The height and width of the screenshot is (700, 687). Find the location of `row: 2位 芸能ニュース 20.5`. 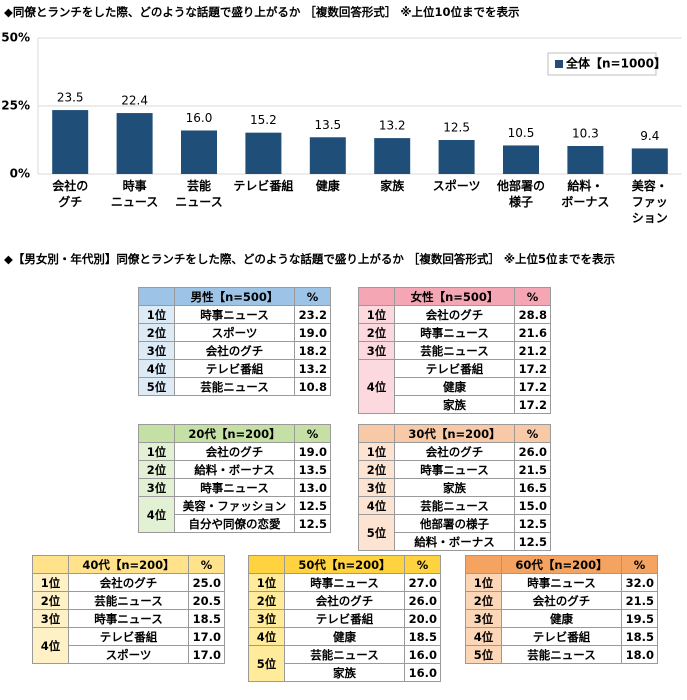

row: 2位 芸能ニュース 20.5 is located at coordinates (128, 600).